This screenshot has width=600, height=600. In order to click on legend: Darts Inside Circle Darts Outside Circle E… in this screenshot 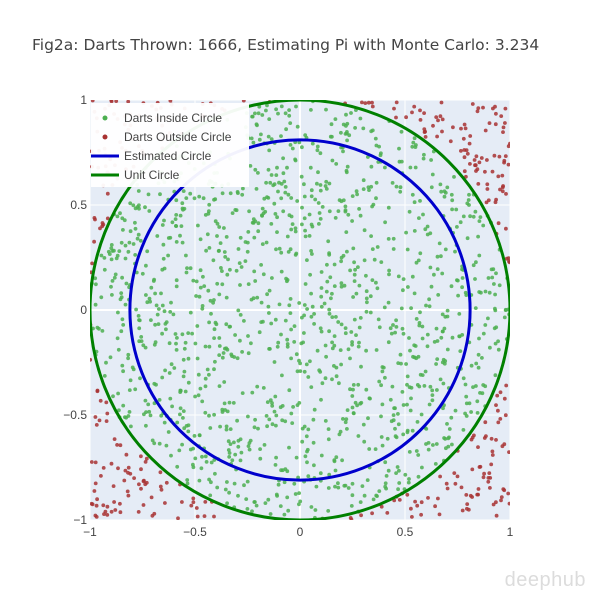, I will do `click(170, 145)`.